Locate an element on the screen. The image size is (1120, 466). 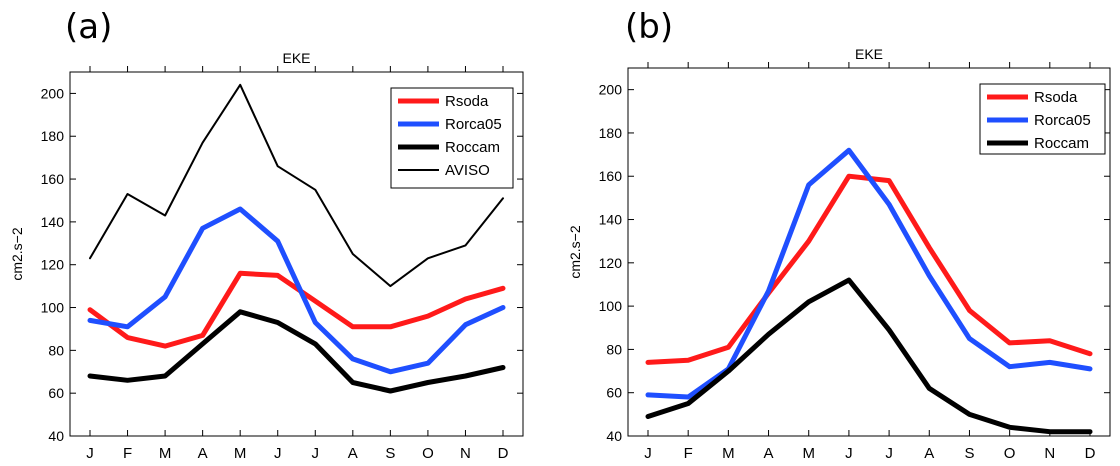
chart-a-ytick-label: 140 is located at coordinates (53, 222).